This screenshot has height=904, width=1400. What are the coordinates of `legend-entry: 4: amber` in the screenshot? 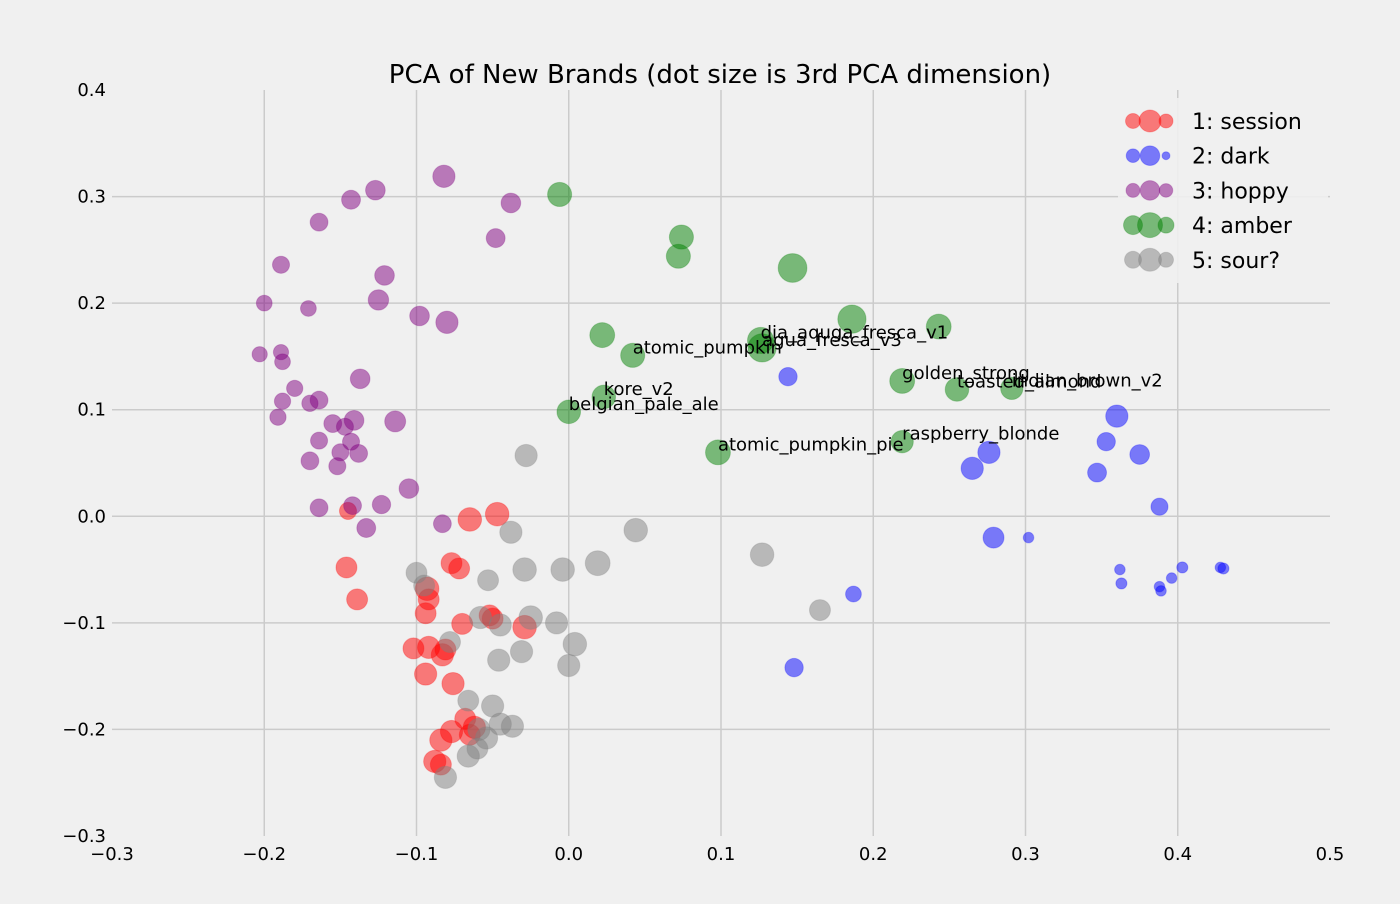 It's located at (1208, 225).